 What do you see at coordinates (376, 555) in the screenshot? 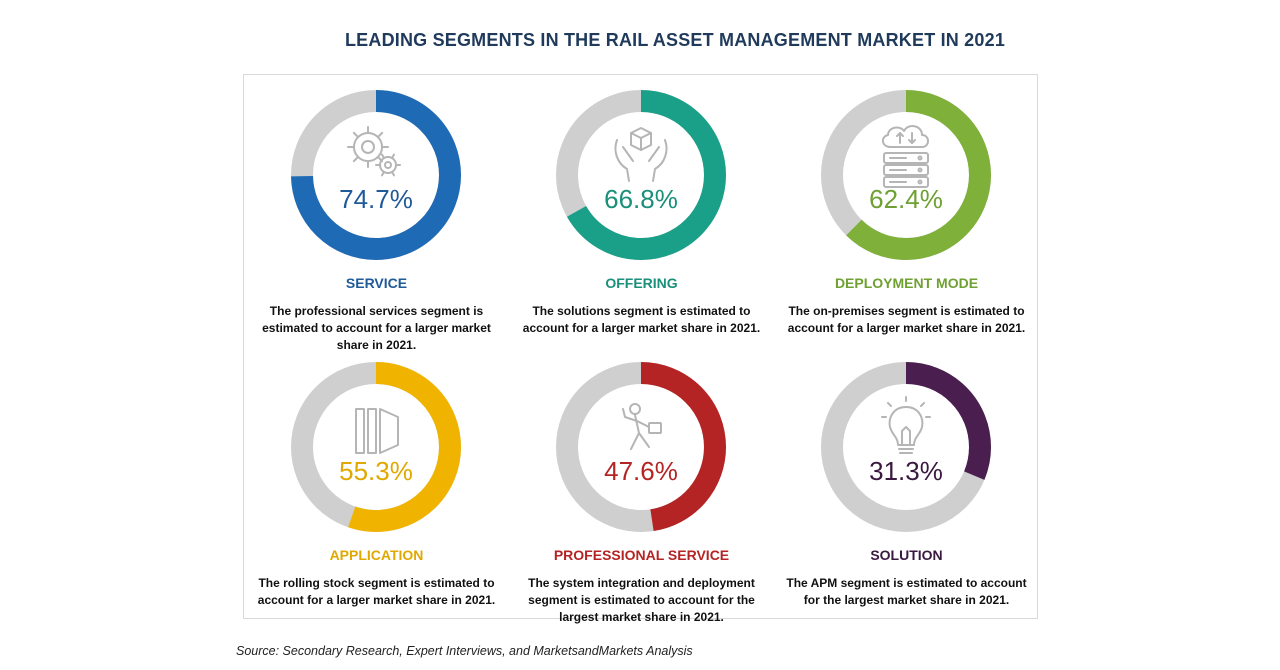
I see `segment-label: APPLICATION` at bounding box center [376, 555].